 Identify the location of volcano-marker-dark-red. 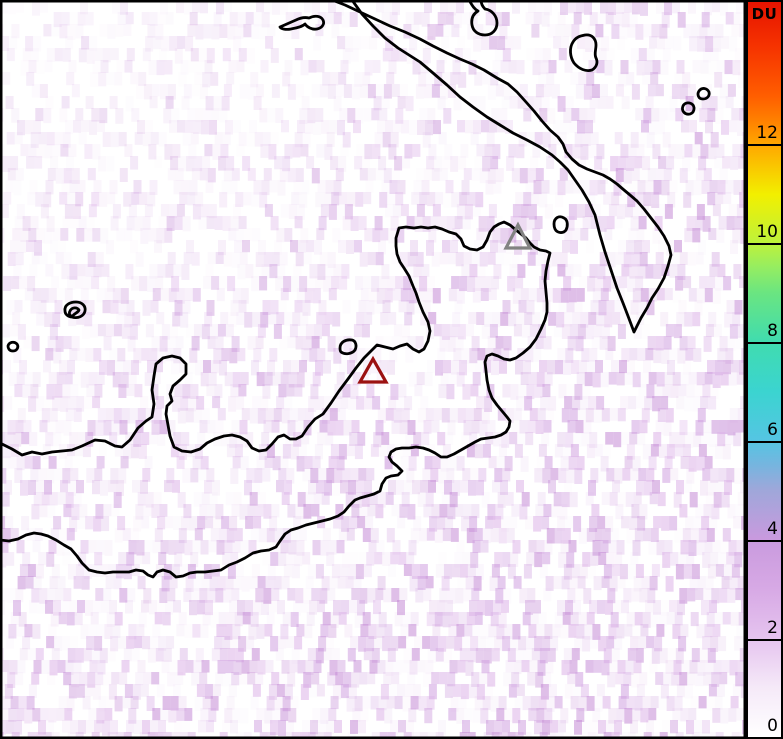
(373, 369).